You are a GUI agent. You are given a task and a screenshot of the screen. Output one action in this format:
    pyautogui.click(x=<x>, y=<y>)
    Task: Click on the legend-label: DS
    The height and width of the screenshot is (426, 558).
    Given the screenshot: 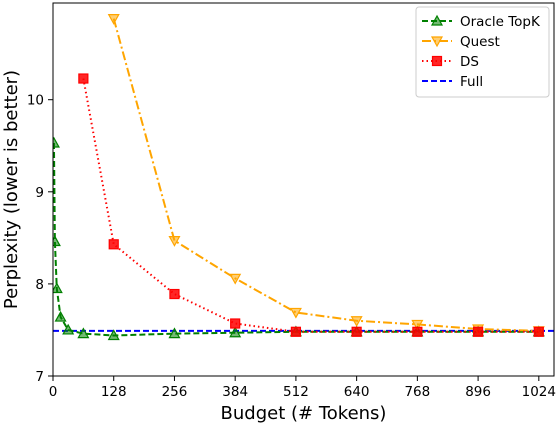 What is the action you would take?
    pyautogui.click(x=469, y=62)
    